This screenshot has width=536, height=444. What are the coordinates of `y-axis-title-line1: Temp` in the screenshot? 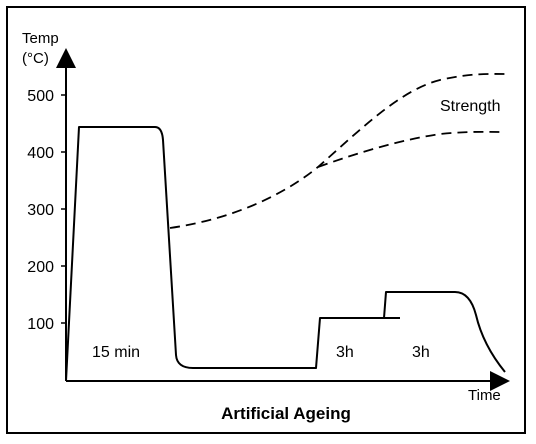 It's located at (40, 38).